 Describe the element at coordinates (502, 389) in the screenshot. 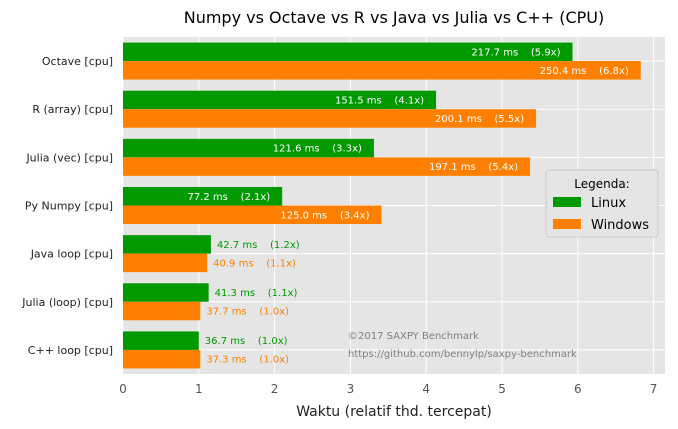

I see `x-tick-label: 5` at that location.